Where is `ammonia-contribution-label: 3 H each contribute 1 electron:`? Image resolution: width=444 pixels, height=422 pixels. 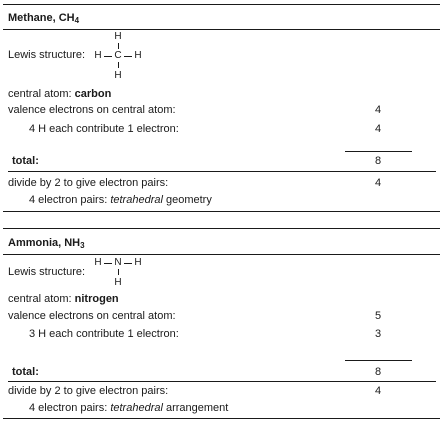
ammonia-contribution-label: 3 H each contribute 1 electron: is located at coordinates (104, 334).